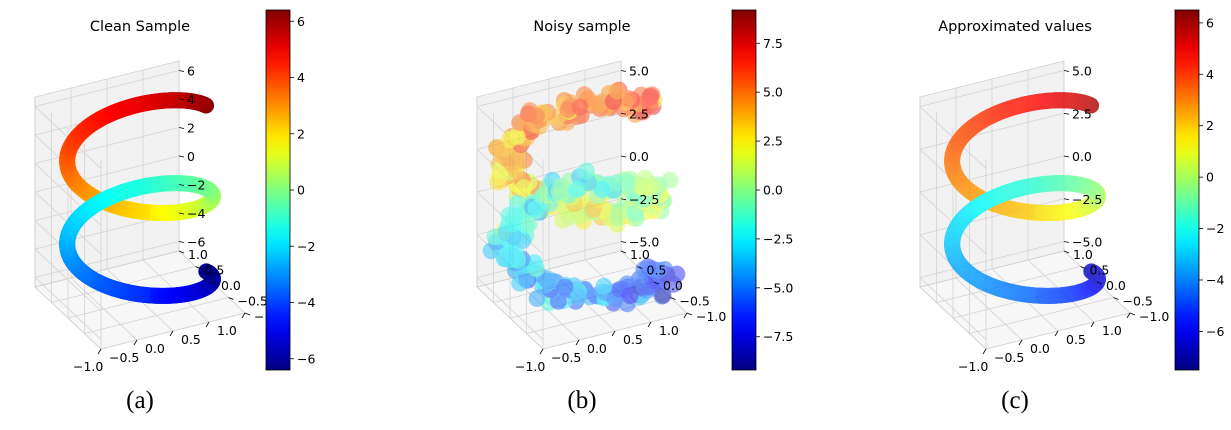 The height and width of the screenshot is (430, 1231). What do you see at coordinates (778, 238) in the screenshot?
I see `colorbar-tick-label: −2.5` at bounding box center [778, 238].